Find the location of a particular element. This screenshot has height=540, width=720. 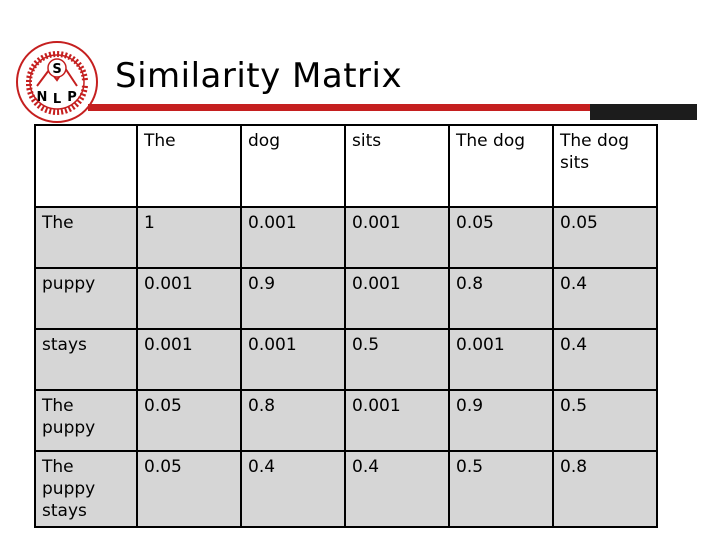

table-row: The puppy 0.05 0.8 0.001 0.9 0.5 is located at coordinates (346, 420).